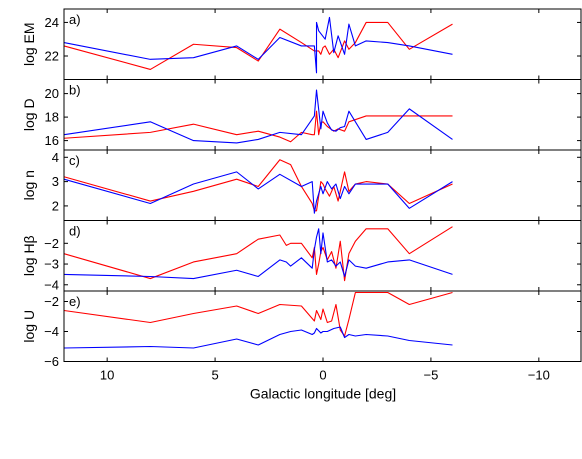 This screenshot has width=582, height=459. What do you see at coordinates (75, 90) in the screenshot?
I see `panel-tag: b)` at bounding box center [75, 90].